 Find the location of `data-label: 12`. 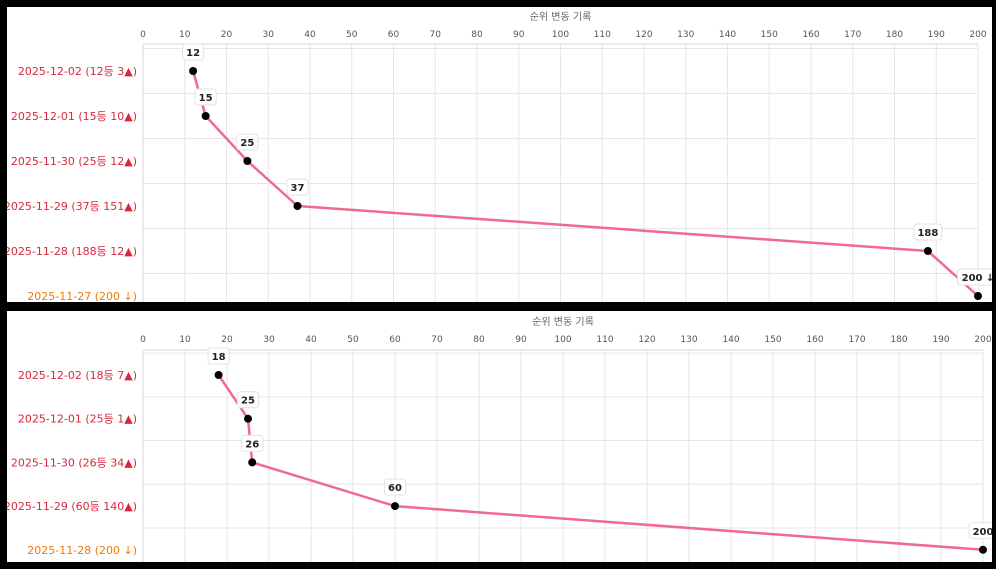

data-label: 12 is located at coordinates (193, 53).